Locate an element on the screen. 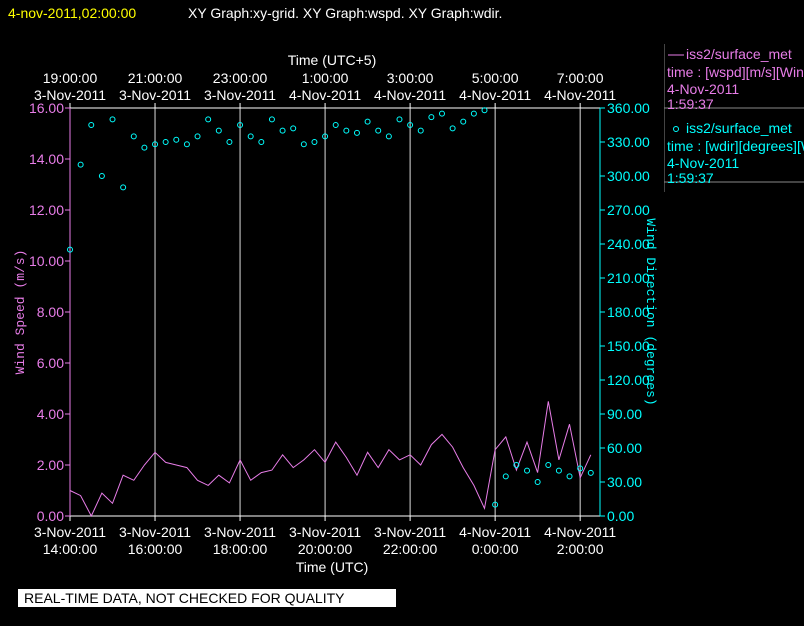 Image resolution: width=804 pixels, height=626 pixels. y2-tick-label: 0.00 is located at coordinates (620, 516).